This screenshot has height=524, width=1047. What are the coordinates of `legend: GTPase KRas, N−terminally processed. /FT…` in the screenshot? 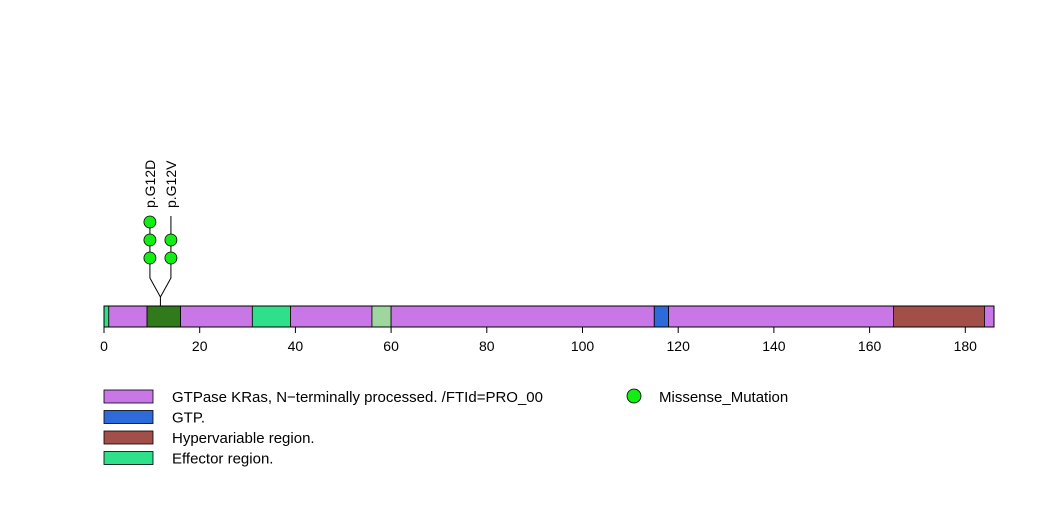 It's located at (445, 428).